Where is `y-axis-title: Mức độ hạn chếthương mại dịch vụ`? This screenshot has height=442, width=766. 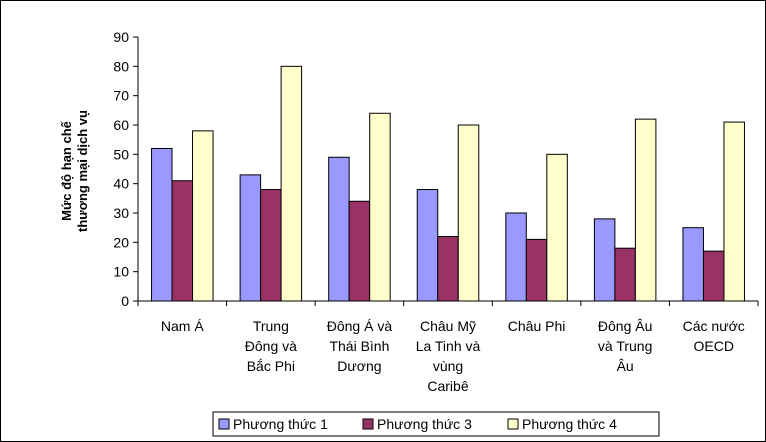
y-axis-title: Mức độ hạn chếthương mại dịch vụ is located at coordinates (74, 171).